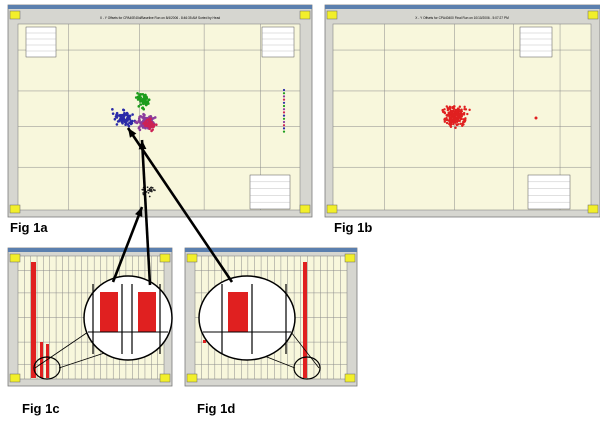 The width and height of the screenshot is (600, 428). I want to click on arrow-head, so click(132, 133).